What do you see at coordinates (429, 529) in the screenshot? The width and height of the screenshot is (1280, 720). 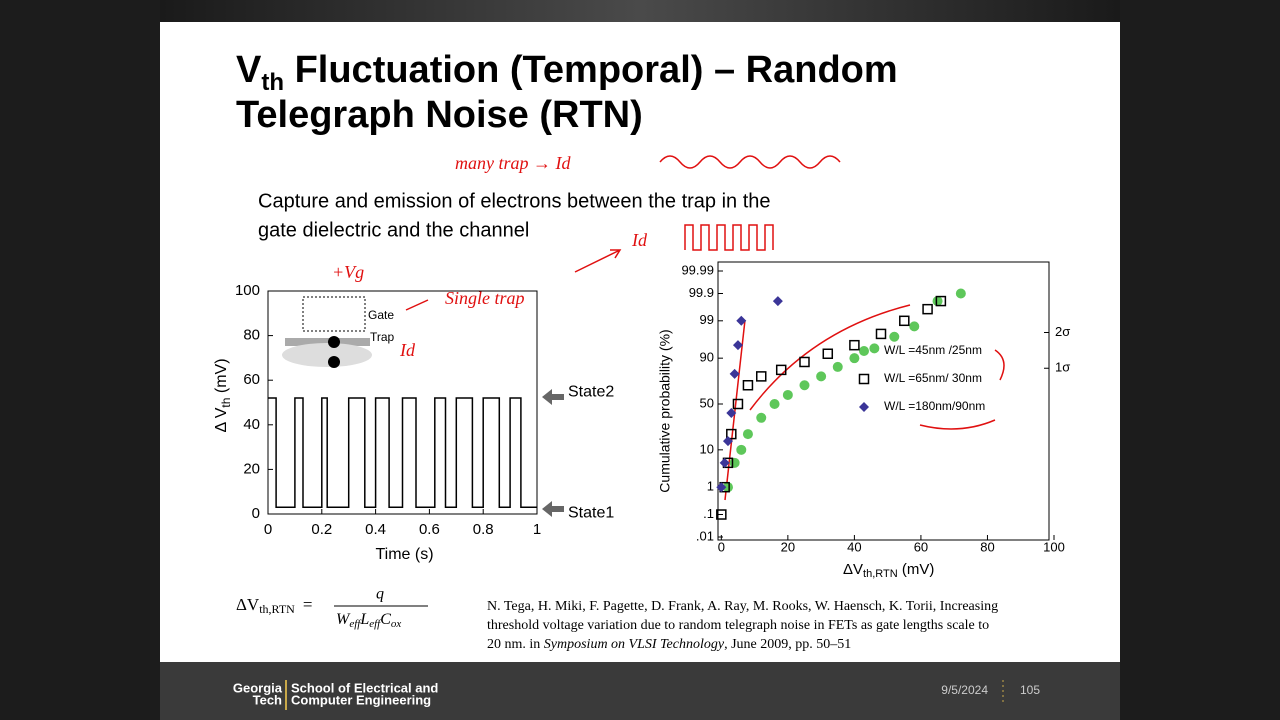 I see `x-tick-label: 0.6` at bounding box center [429, 529].